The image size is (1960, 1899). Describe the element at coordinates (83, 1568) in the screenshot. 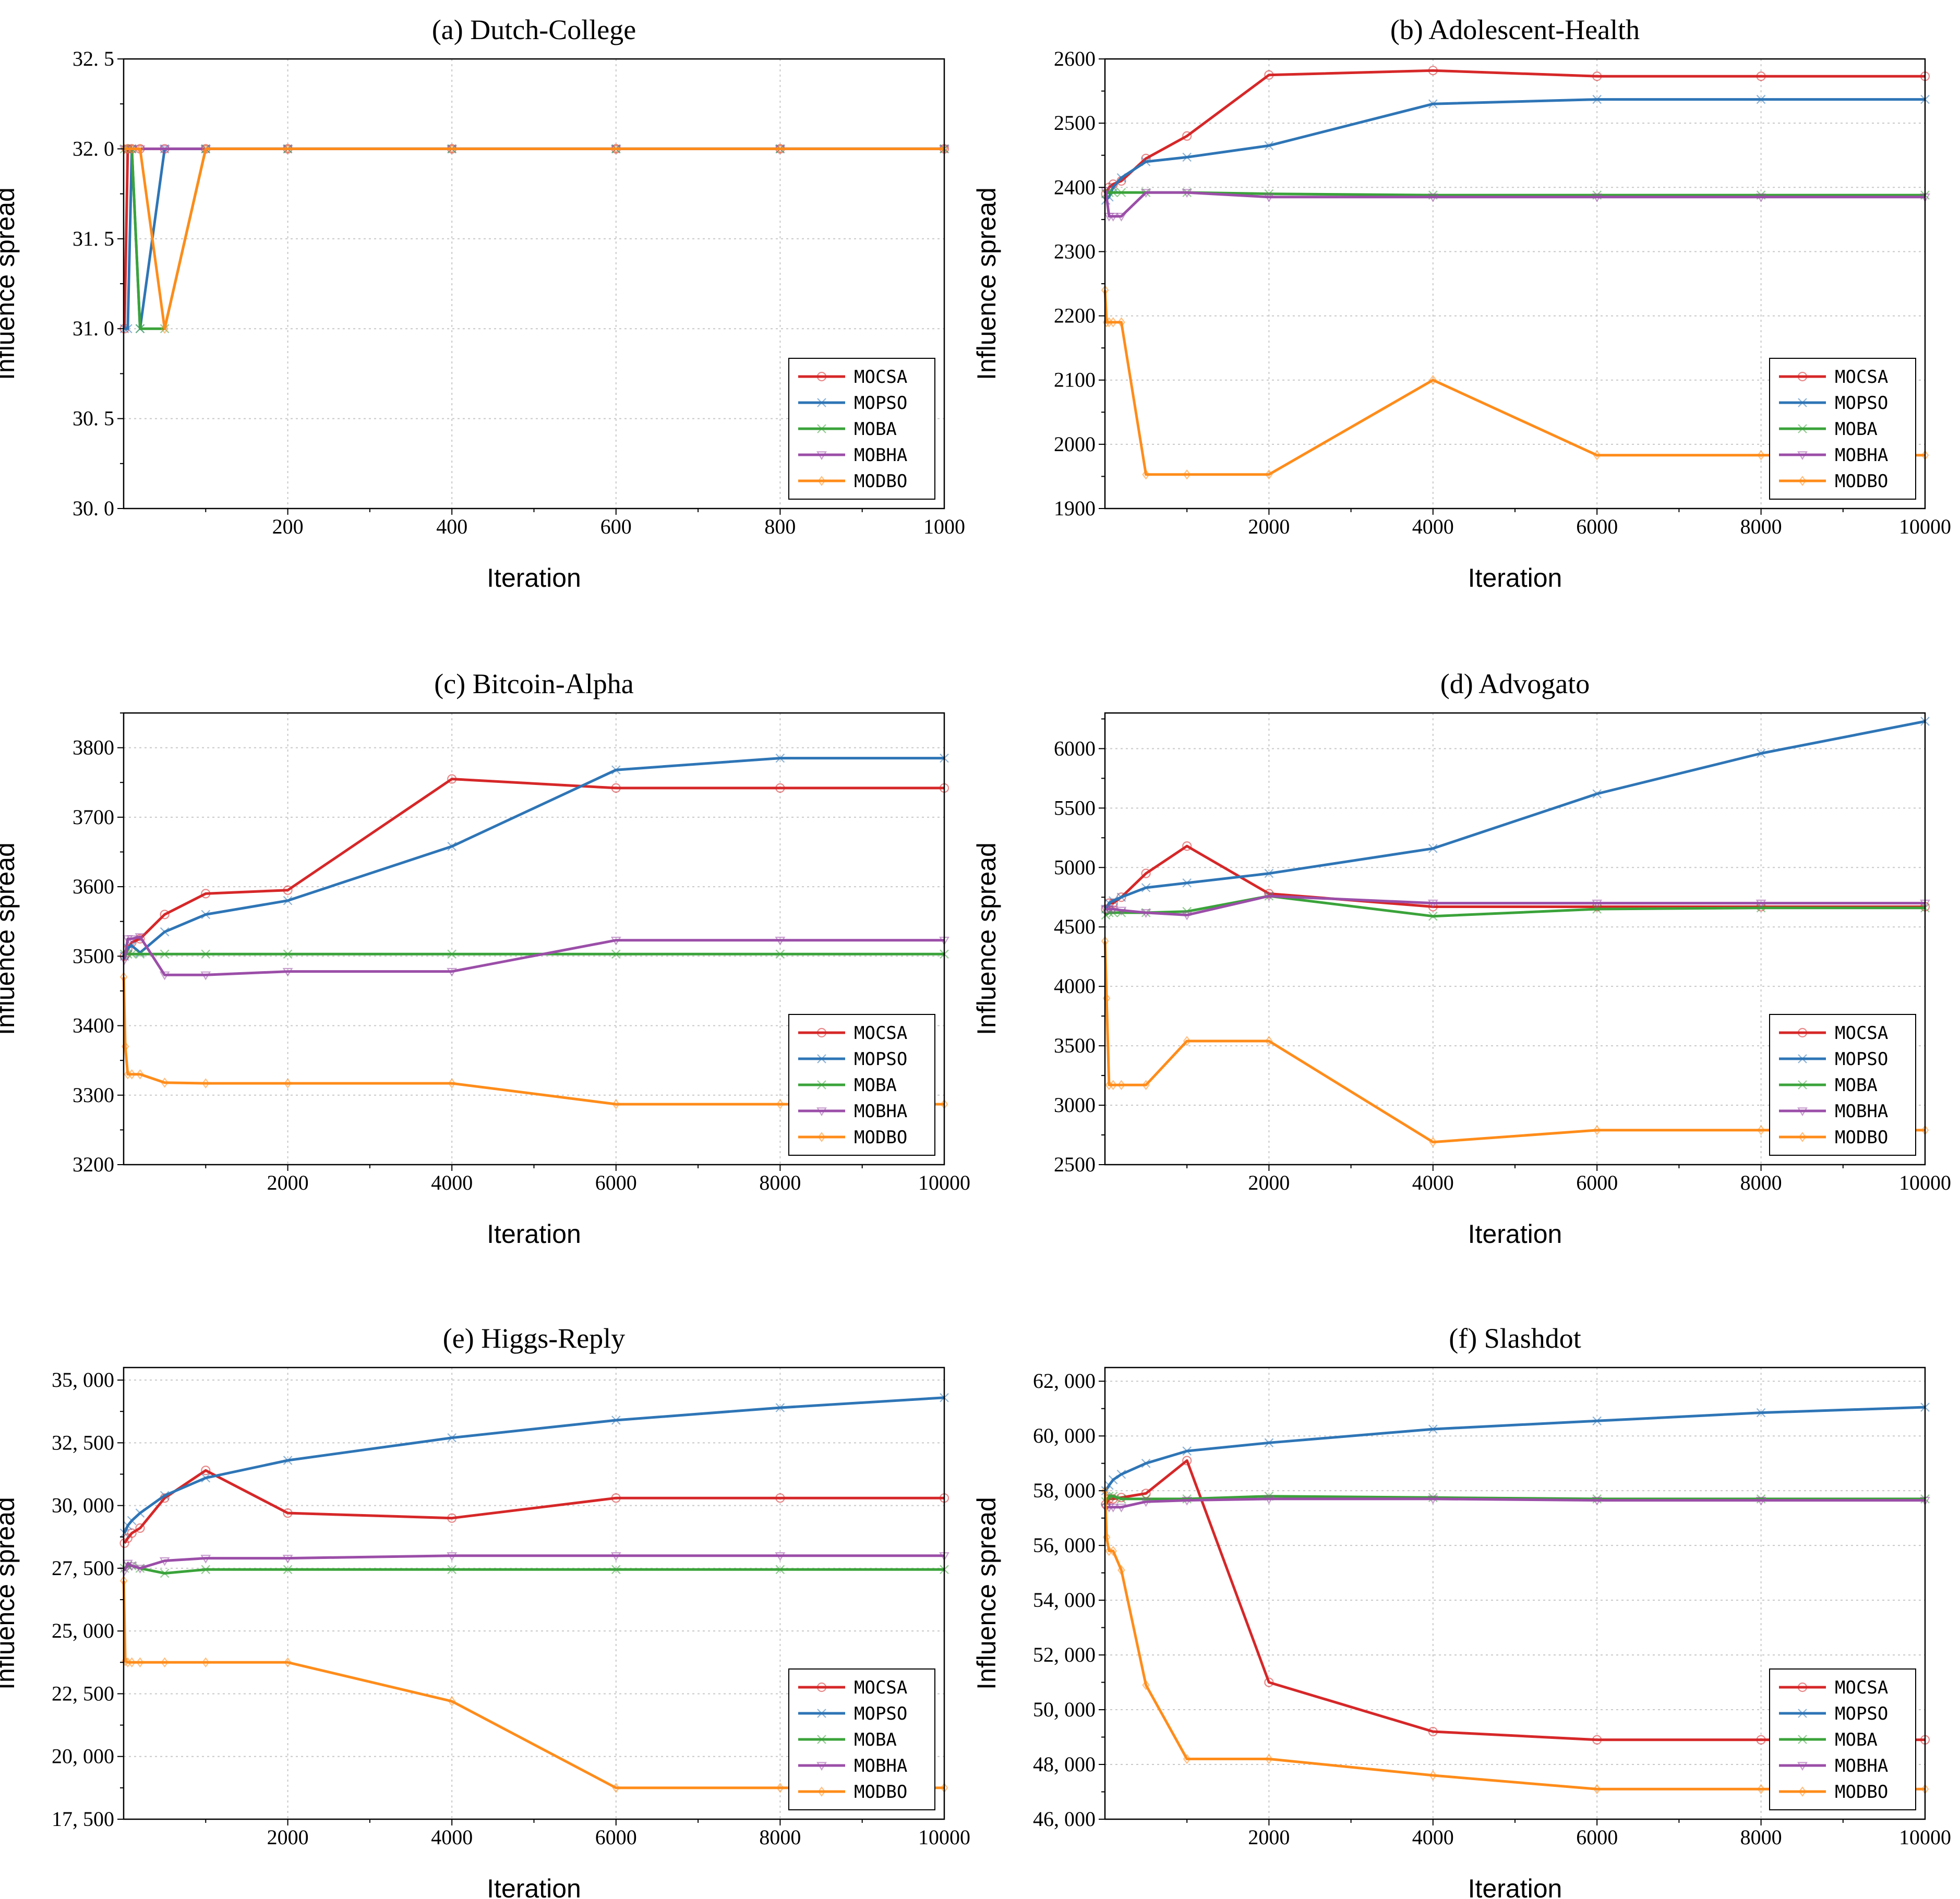

I see `y-tick-label: 27, 500` at that location.